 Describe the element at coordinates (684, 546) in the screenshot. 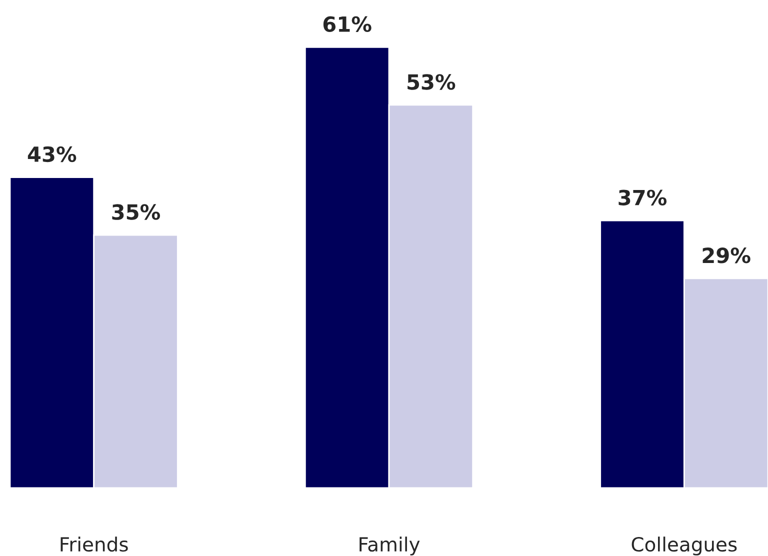

I see `x-tick-label: Colleagues` at that location.